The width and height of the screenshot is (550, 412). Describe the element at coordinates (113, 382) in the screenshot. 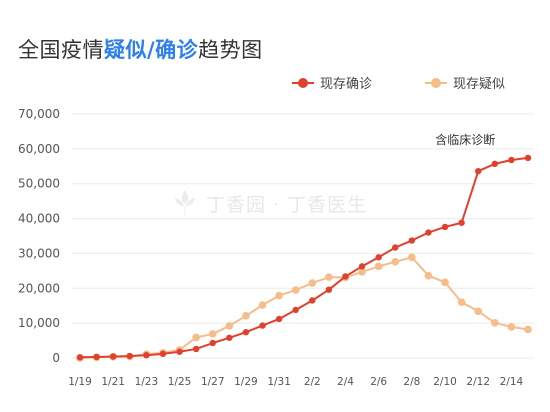

I see `x-tick-label: 1/21` at that location.